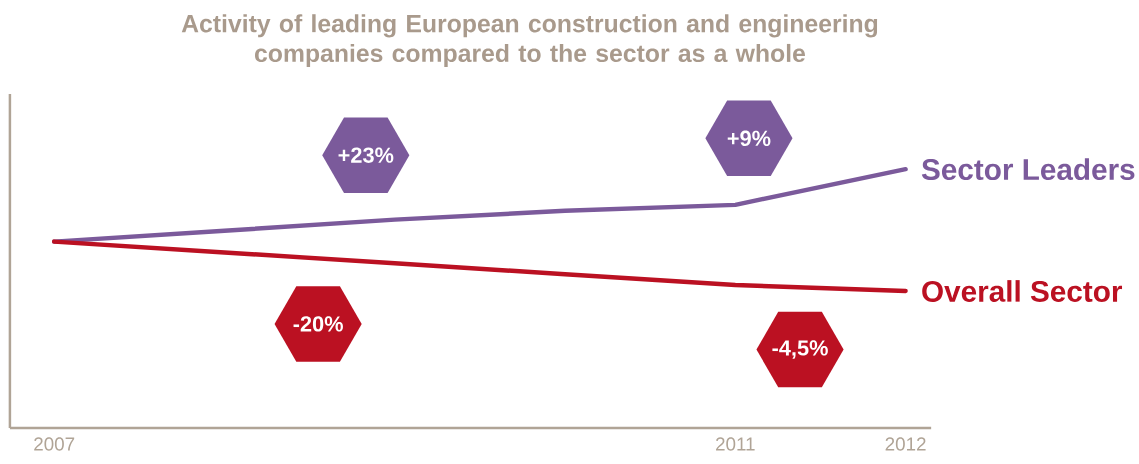 This screenshot has width=1139, height=464. What do you see at coordinates (1022, 291) in the screenshot?
I see `series-label: Overall Sector` at bounding box center [1022, 291].